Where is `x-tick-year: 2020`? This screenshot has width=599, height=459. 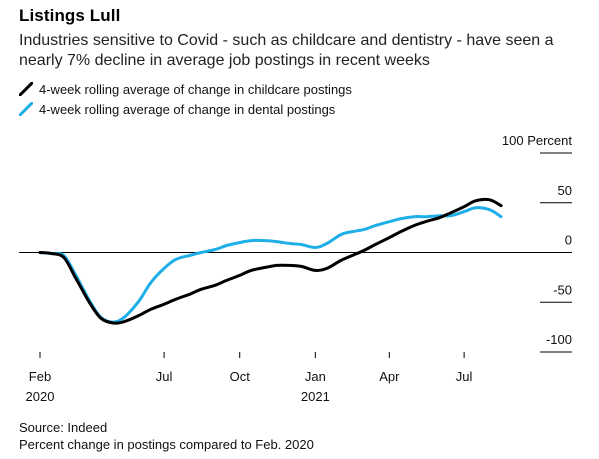
x-tick-year: 2020 is located at coordinates (40, 396).